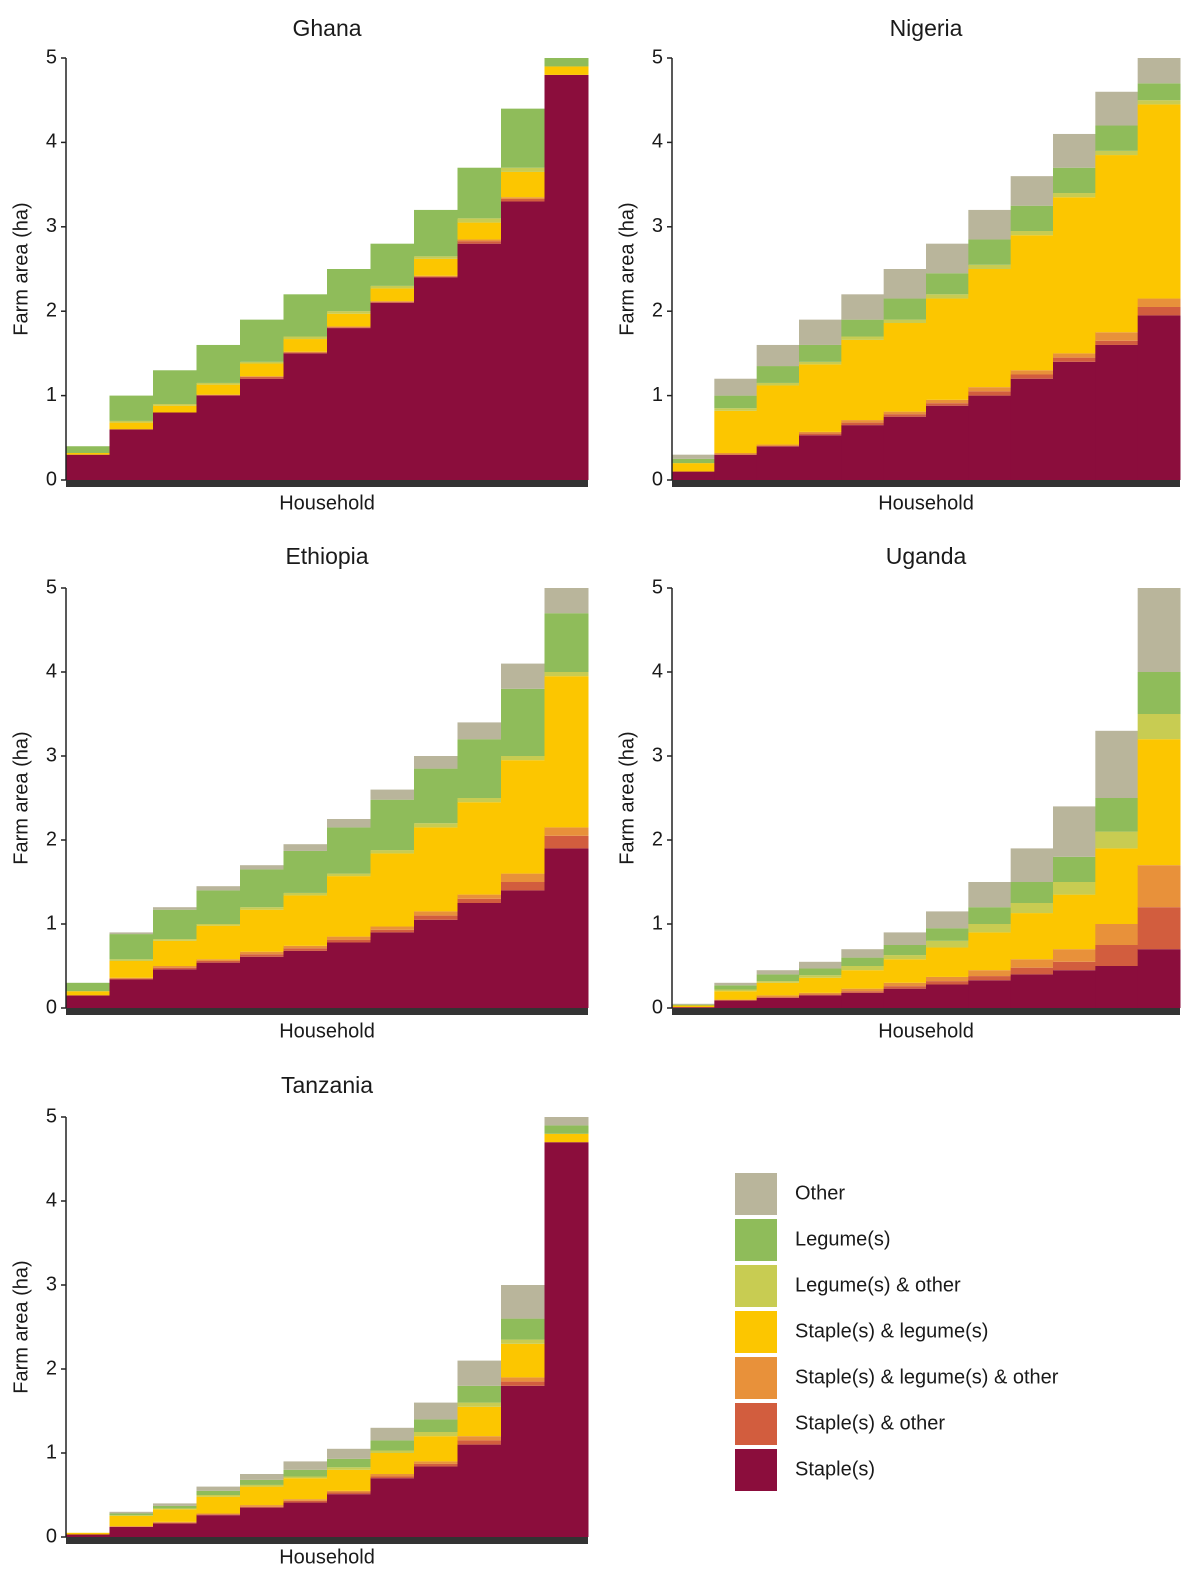  Describe the element at coordinates (51, 142) in the screenshot. I see `y-tick-label: 4` at that location.